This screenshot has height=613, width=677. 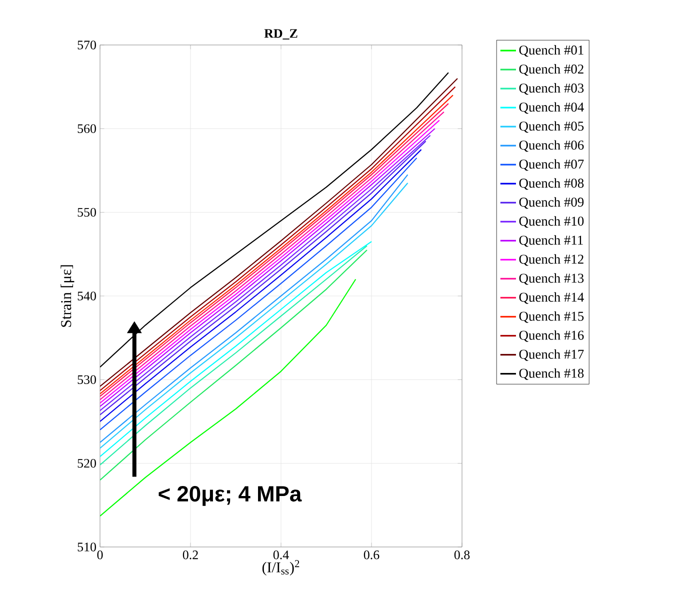 I want to click on legend-label: Quench #09, so click(x=551, y=203).